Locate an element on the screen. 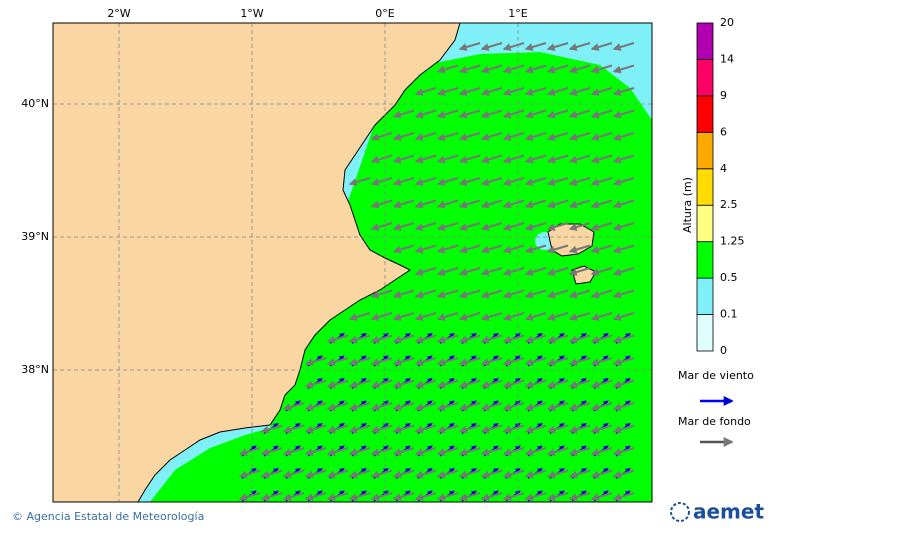  lon-label: 1°E is located at coordinates (517, 13).